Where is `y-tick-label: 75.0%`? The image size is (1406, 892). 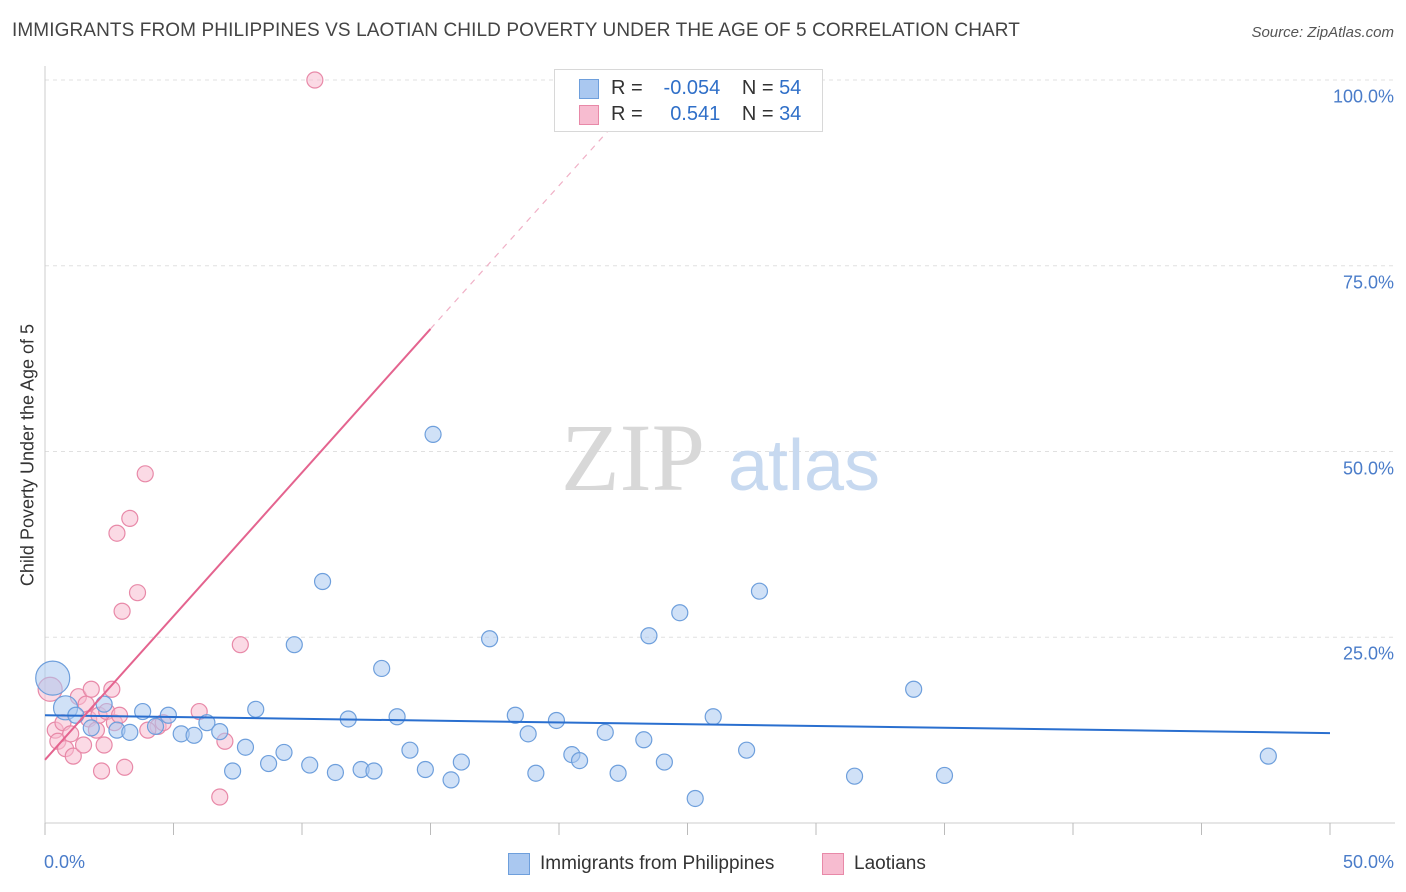
y-tick-label: 75.0% is located at coordinates (1368, 282).